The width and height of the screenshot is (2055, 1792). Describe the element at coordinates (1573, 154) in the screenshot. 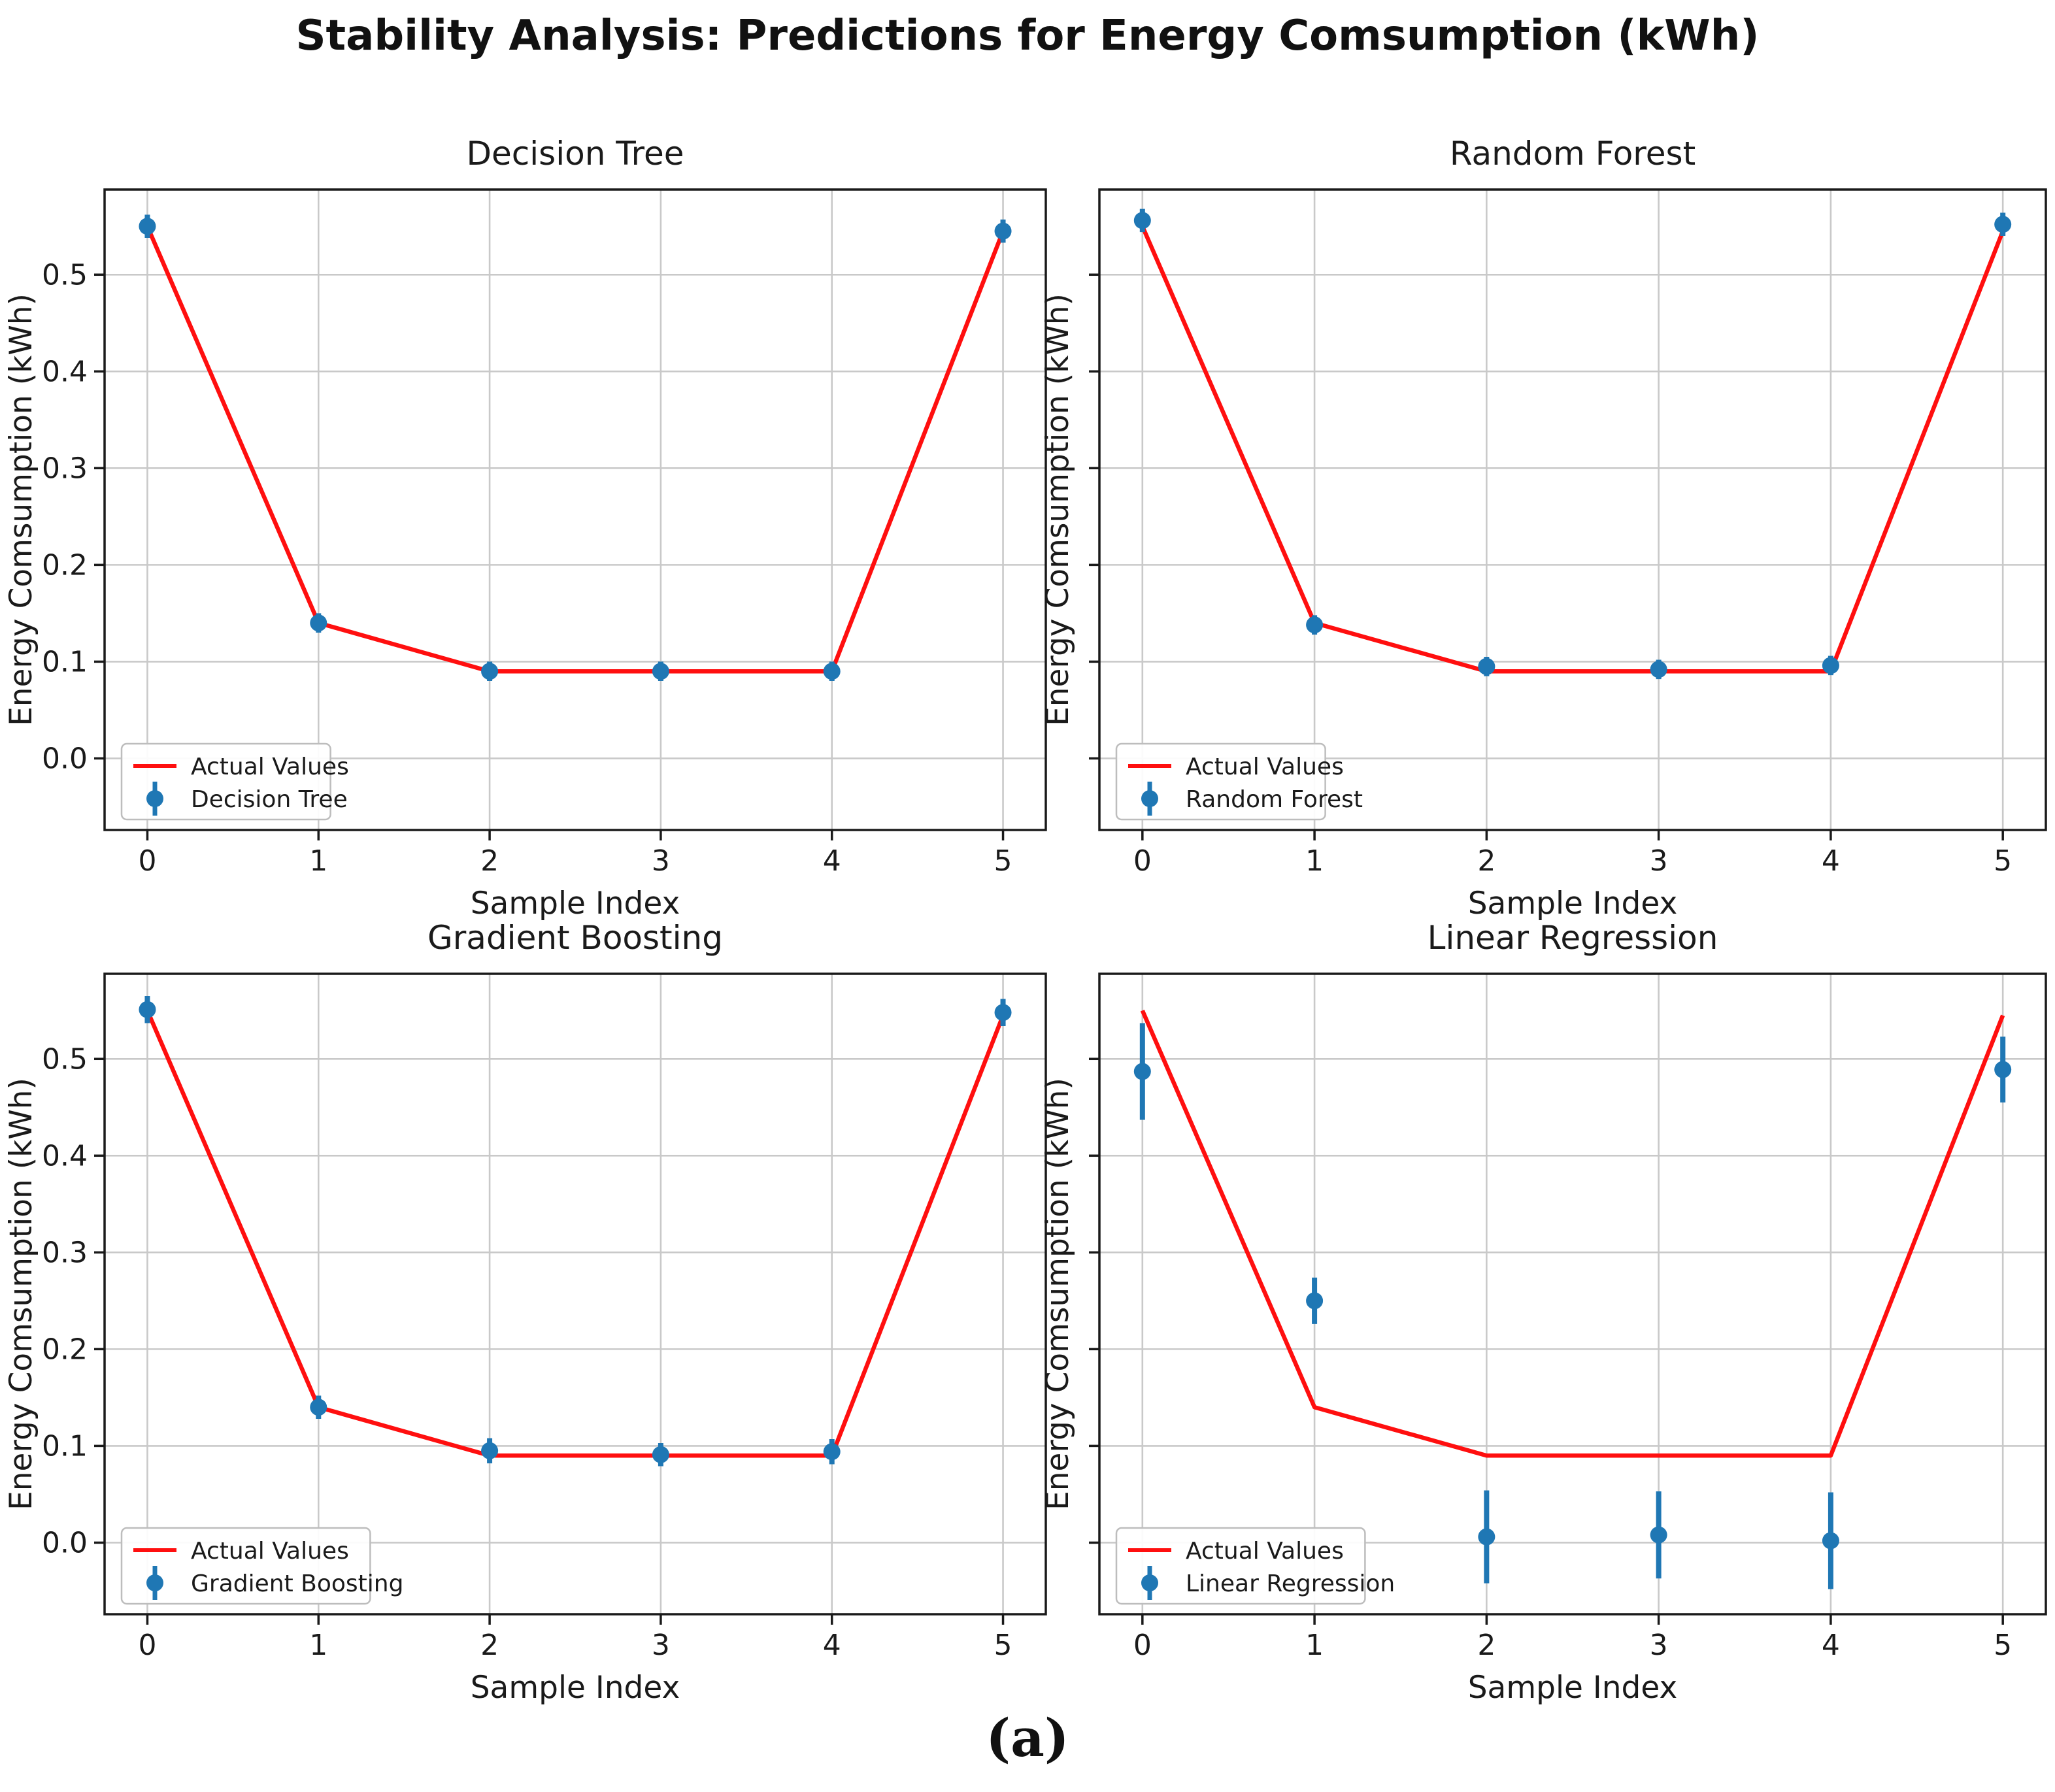

I see `plot-title: Random Forest` at that location.